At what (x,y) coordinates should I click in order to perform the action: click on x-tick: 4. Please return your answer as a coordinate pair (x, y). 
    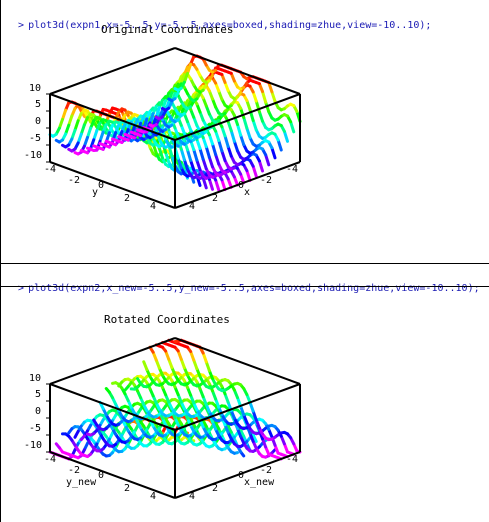
    Looking at the image, I should click on (192, 206).